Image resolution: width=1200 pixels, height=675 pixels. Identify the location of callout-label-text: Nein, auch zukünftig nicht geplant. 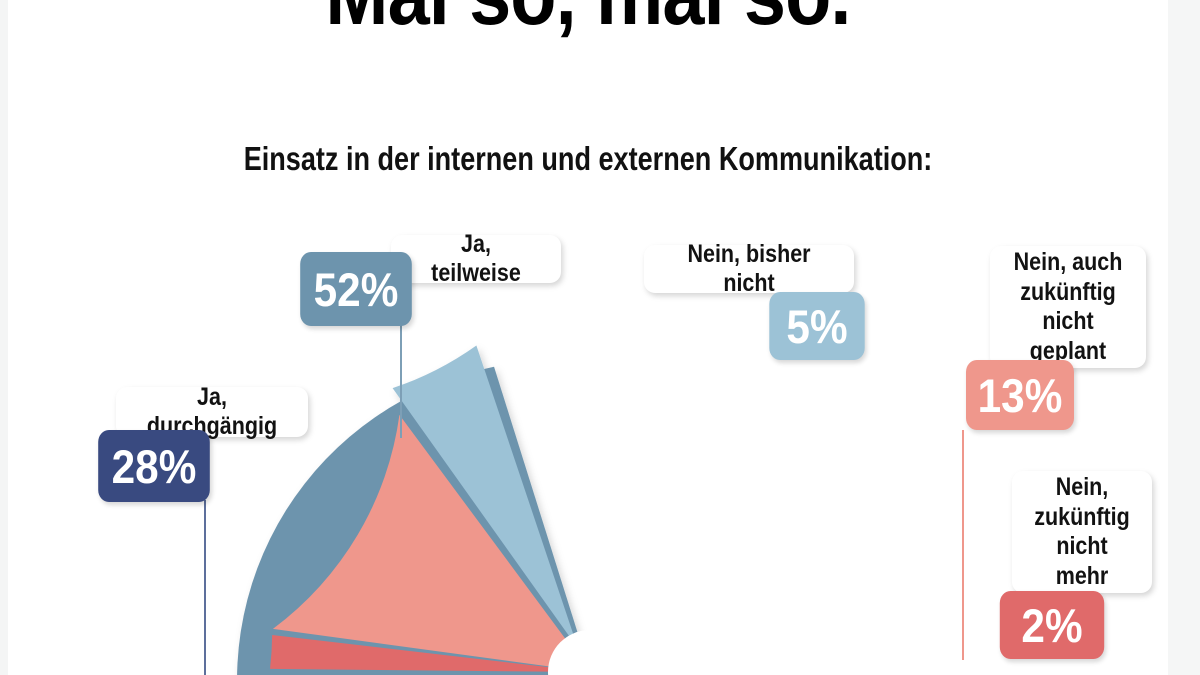
(1068, 306).